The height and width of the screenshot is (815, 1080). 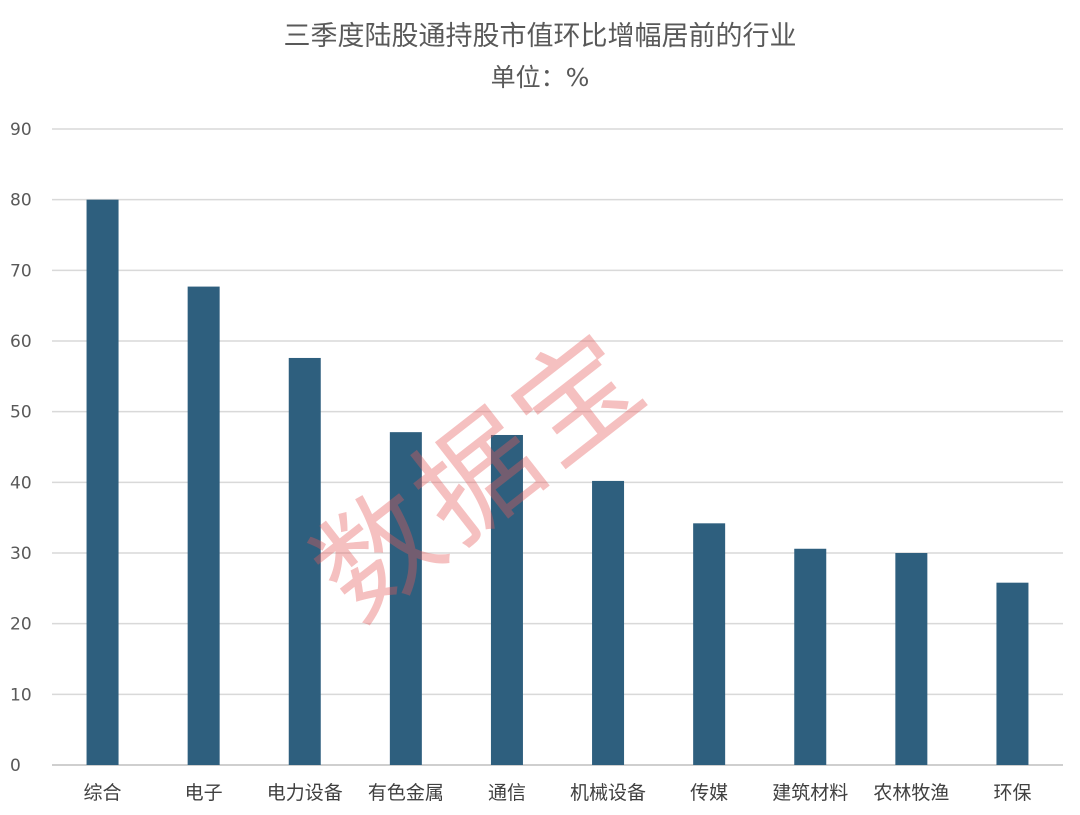 I want to click on chart-title: 三季度陆股通持股市值环比增幅居前的行业, so click(x=540, y=36).